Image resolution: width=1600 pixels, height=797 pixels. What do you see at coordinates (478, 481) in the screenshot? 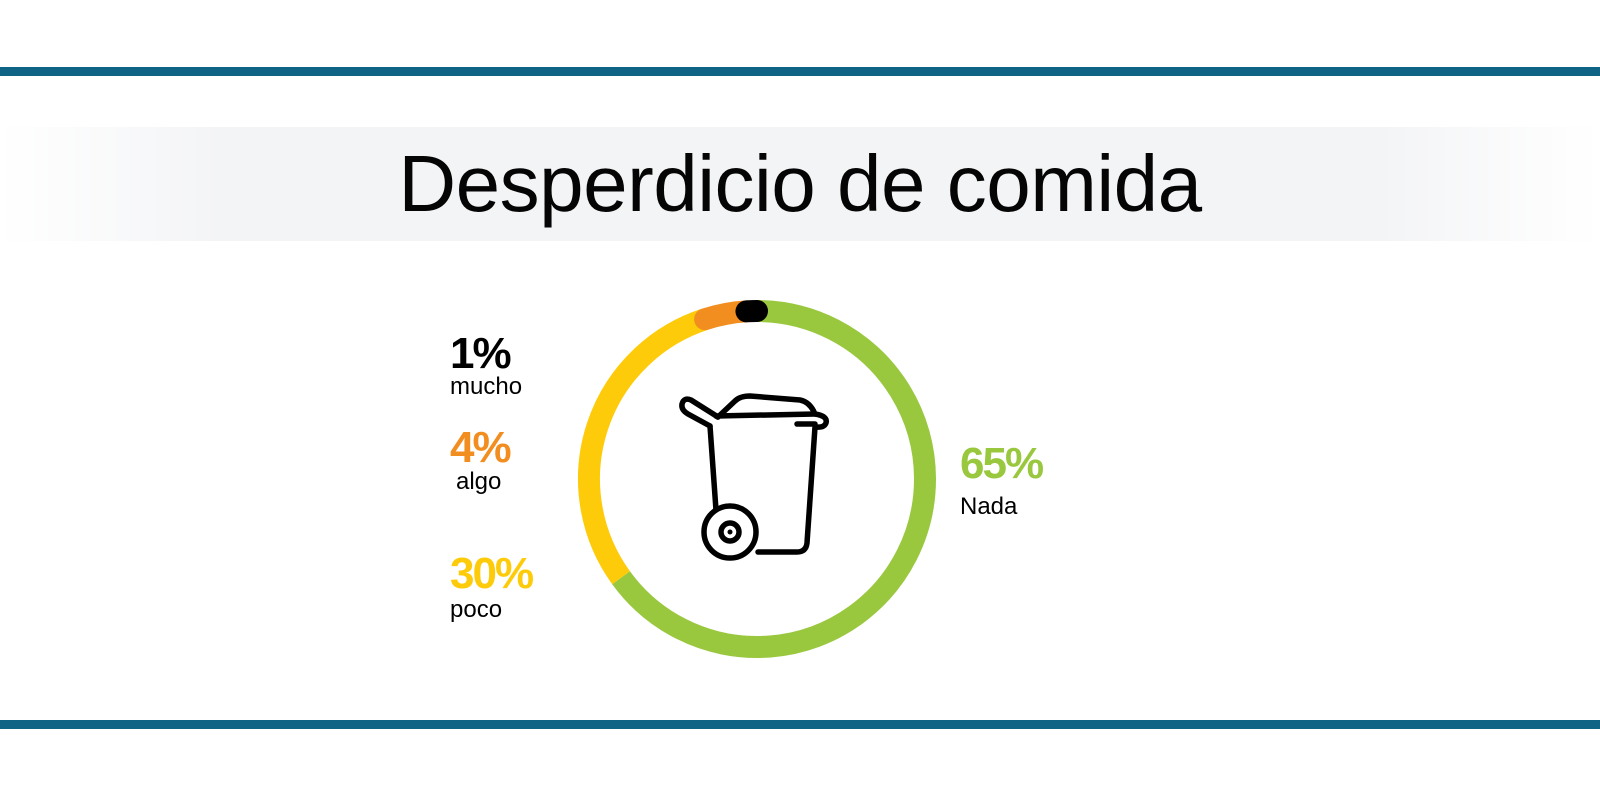
I see `category-label-algo: algo` at bounding box center [478, 481].